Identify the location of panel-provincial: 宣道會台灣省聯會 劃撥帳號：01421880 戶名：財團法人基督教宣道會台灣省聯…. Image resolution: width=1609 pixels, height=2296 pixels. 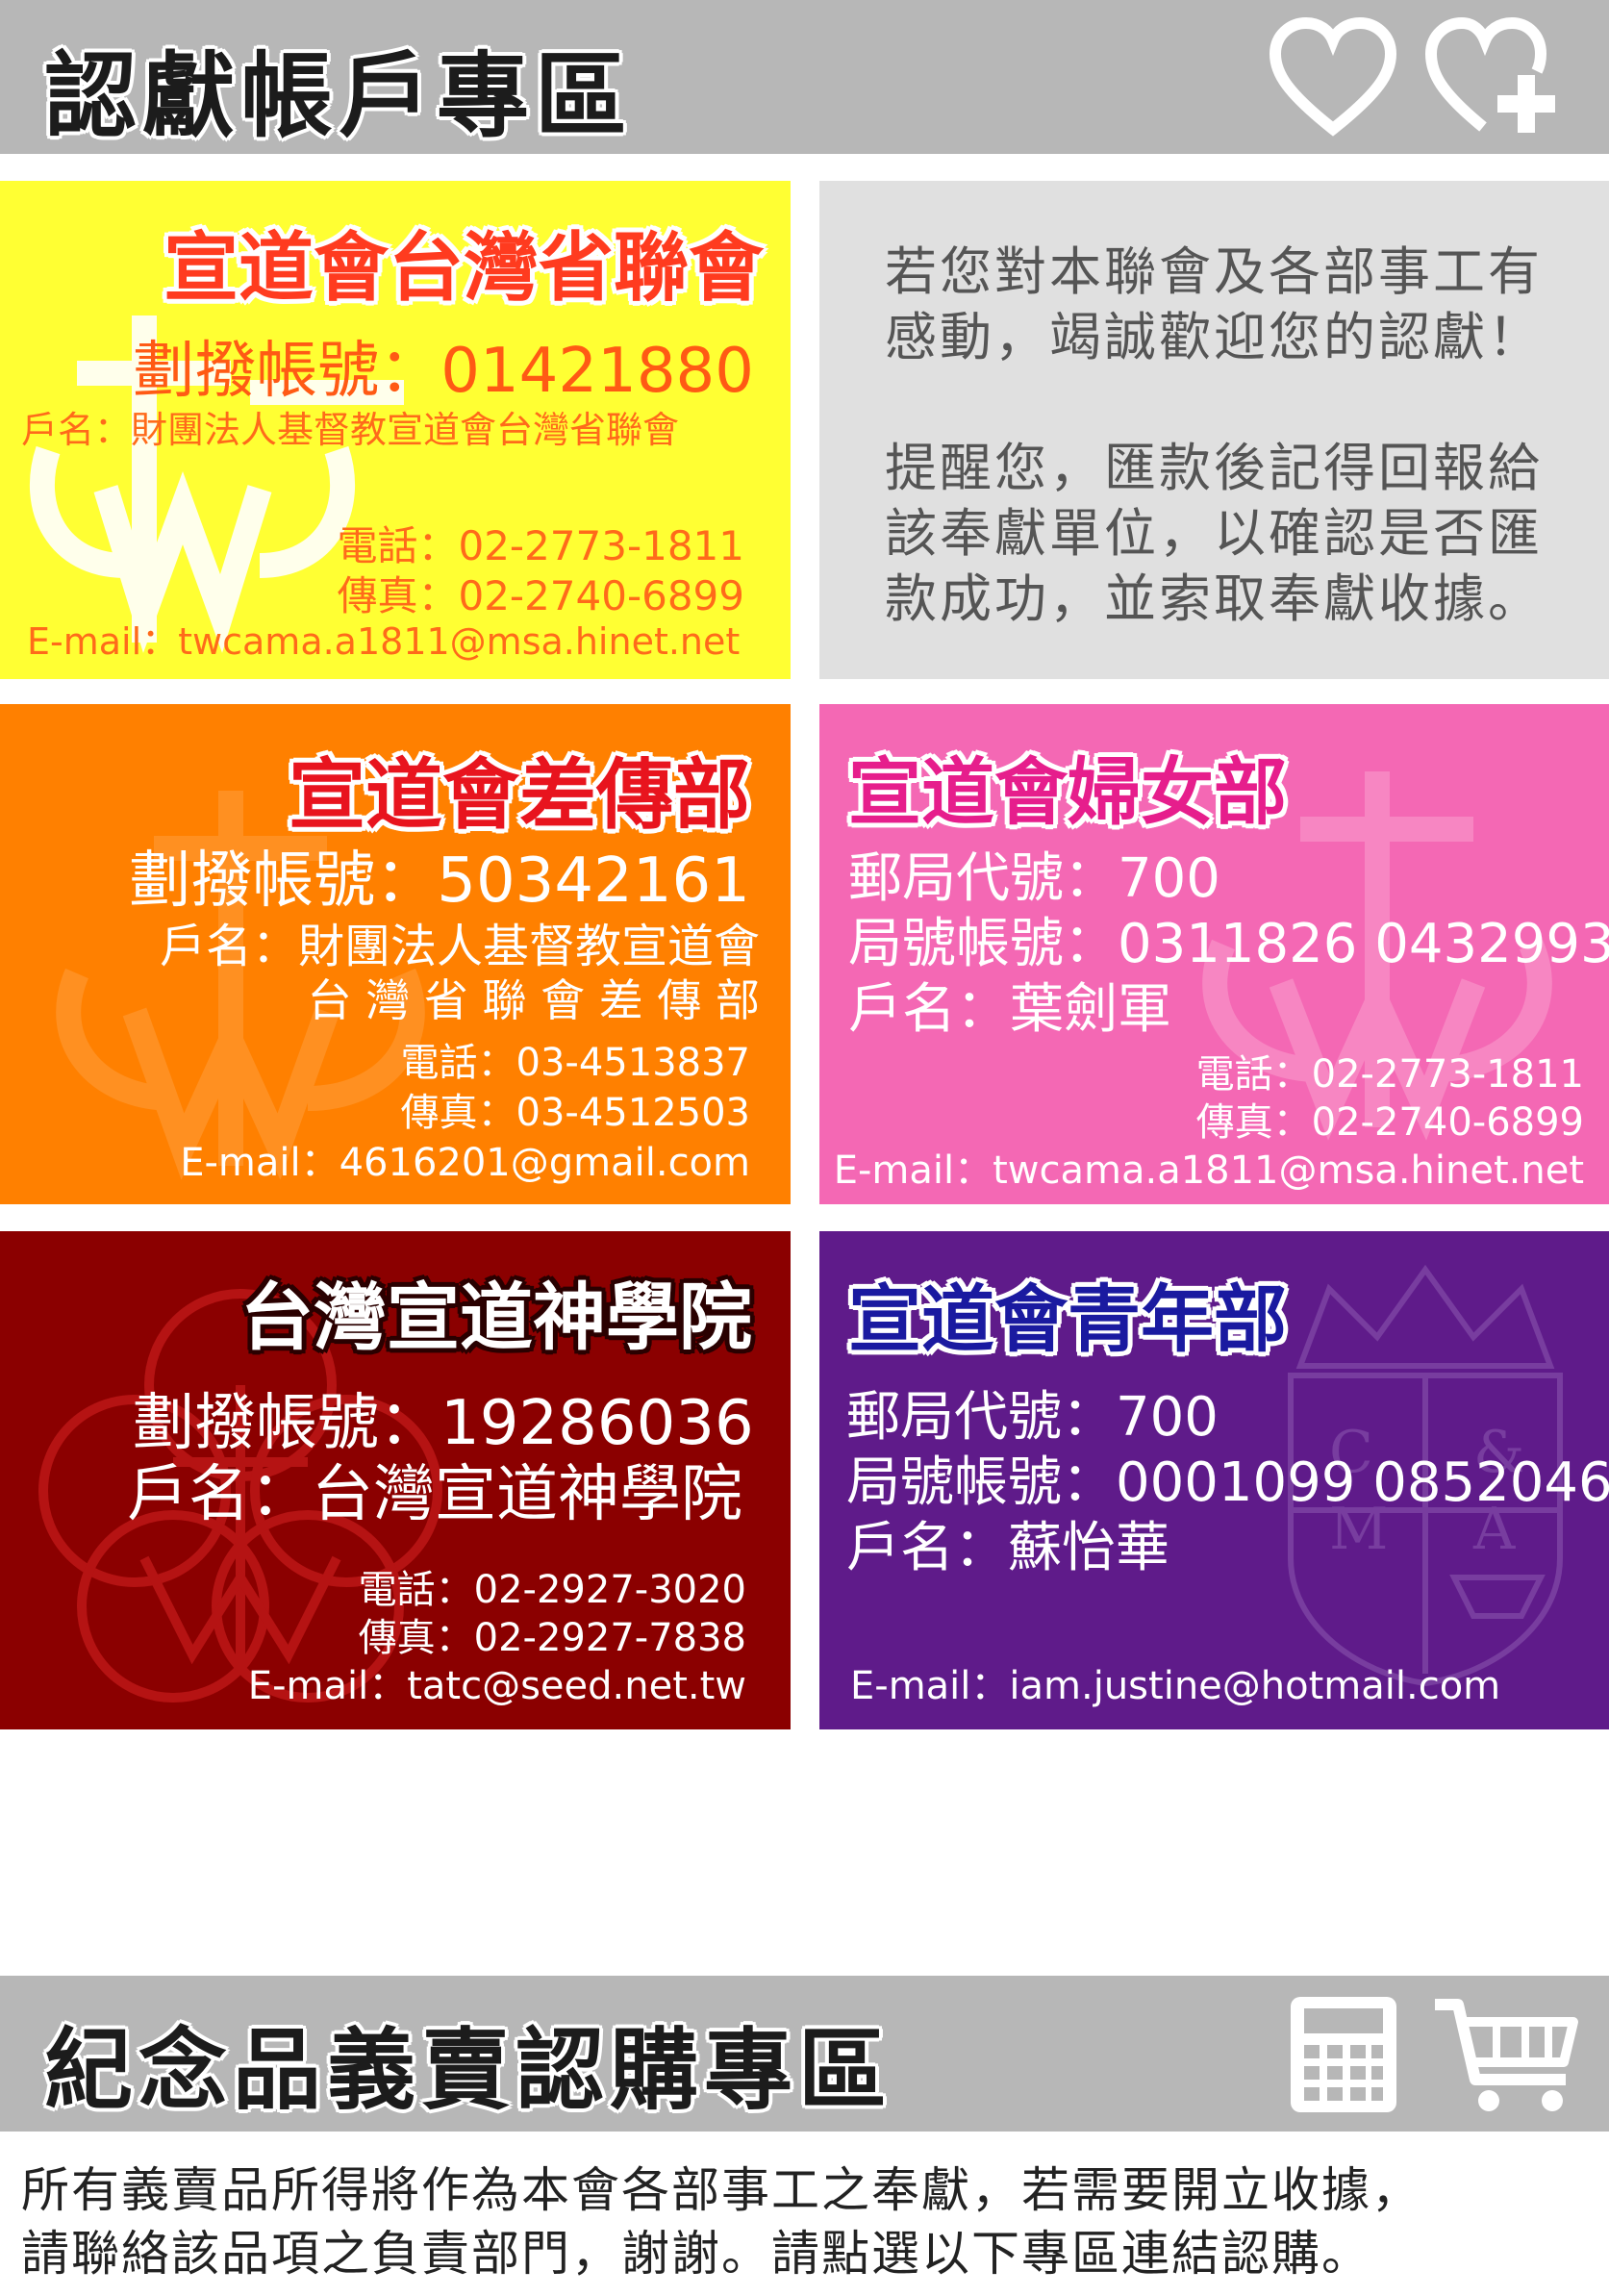
(395, 430).